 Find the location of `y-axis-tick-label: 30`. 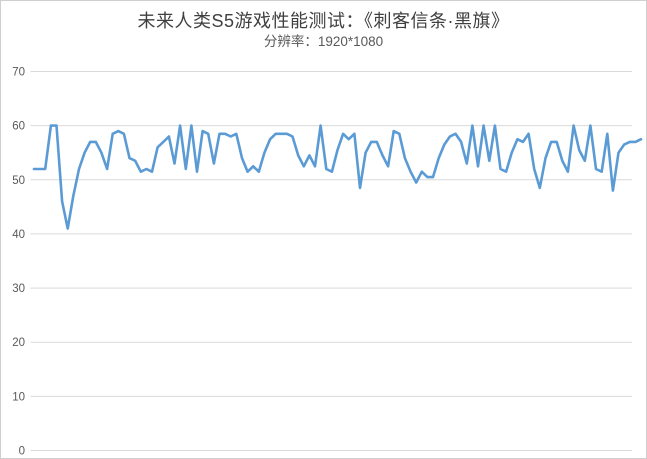

y-axis-tick-label: 30 is located at coordinates (18, 289).